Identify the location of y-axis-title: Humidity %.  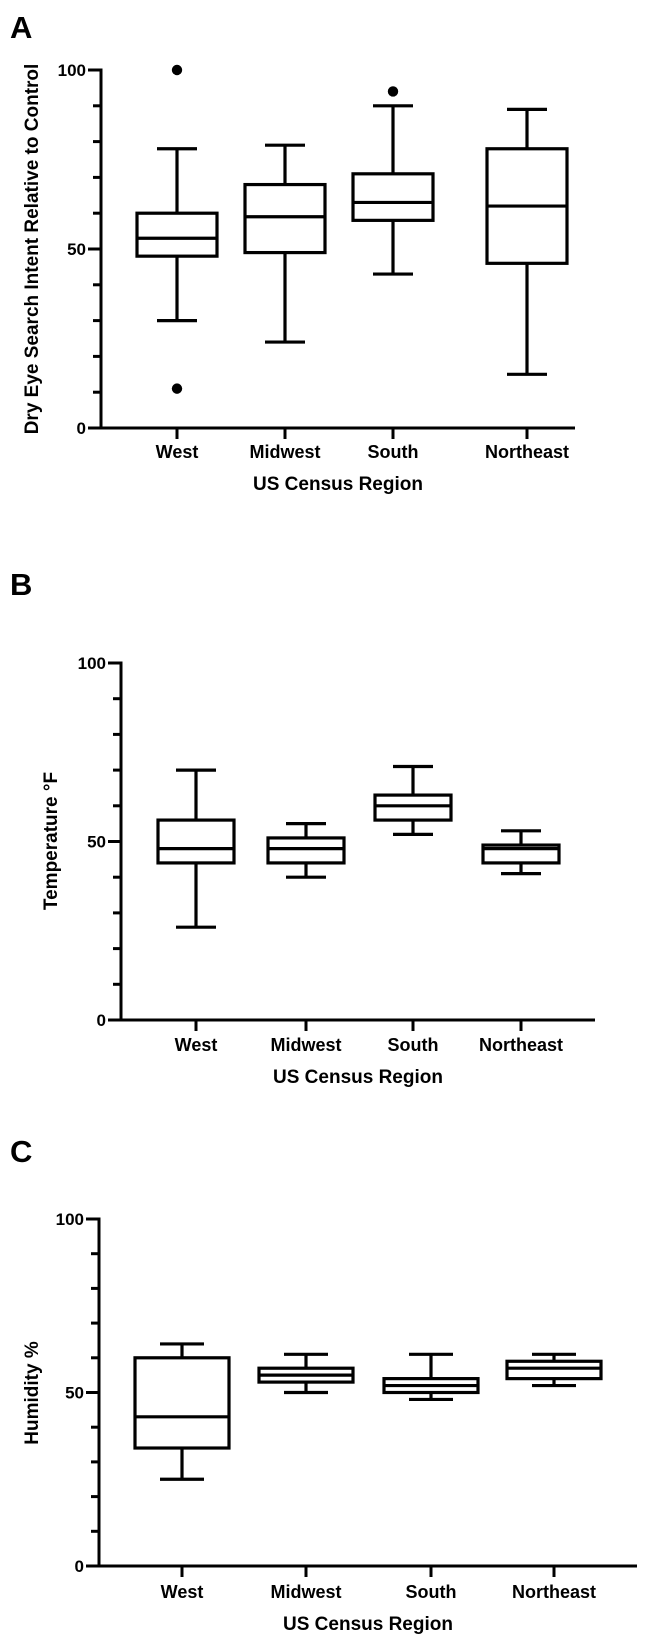
(32, 1393).